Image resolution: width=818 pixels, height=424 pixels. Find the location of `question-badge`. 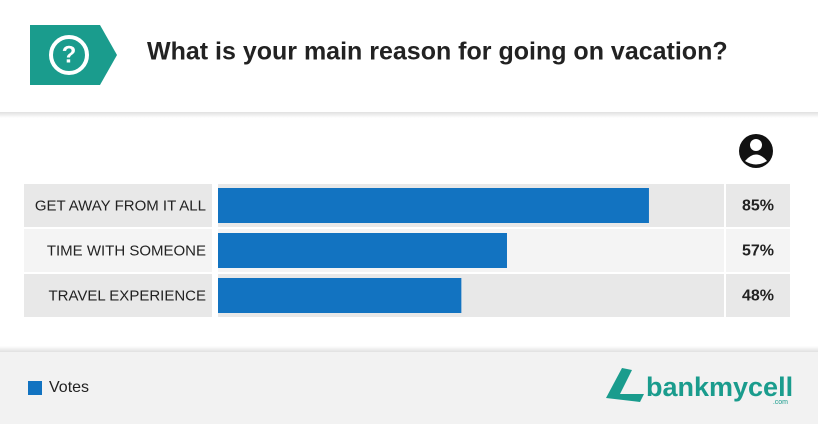

question-badge is located at coordinates (73, 55).